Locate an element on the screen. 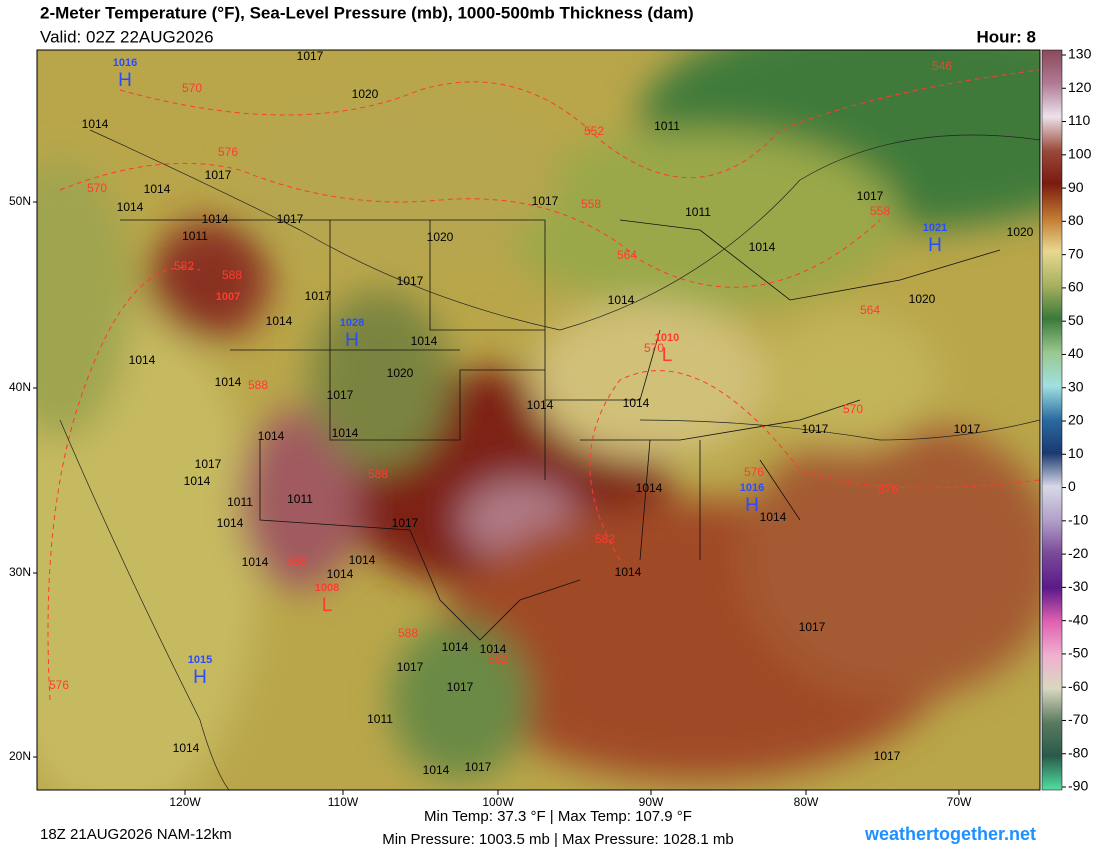 Image resolution: width=1100 pixels, height=850 pixels. lat-label: 40N is located at coordinates (20, 387).